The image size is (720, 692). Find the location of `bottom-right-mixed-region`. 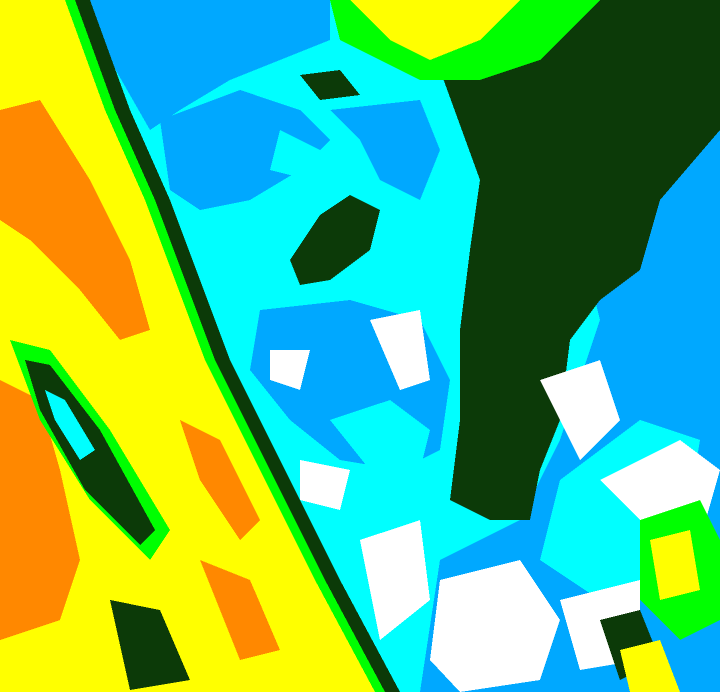

bottom-right-mixed-region is located at coordinates (660, 596).